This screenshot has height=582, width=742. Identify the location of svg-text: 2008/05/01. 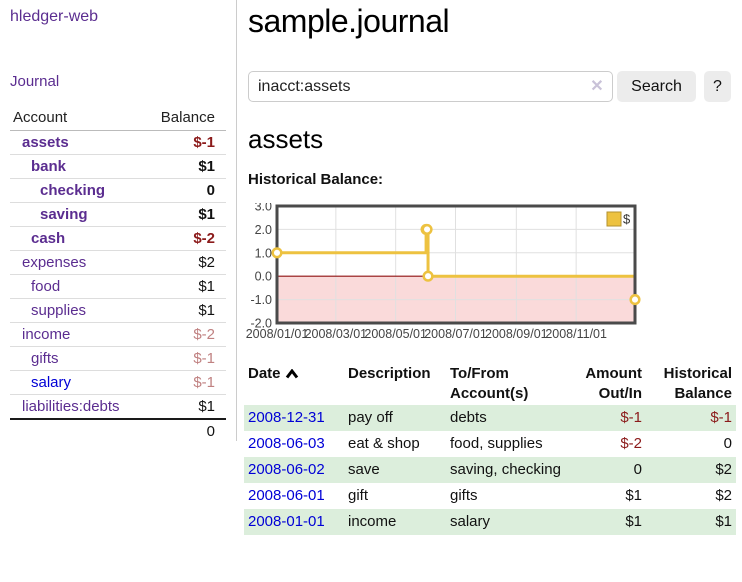
(395, 334).